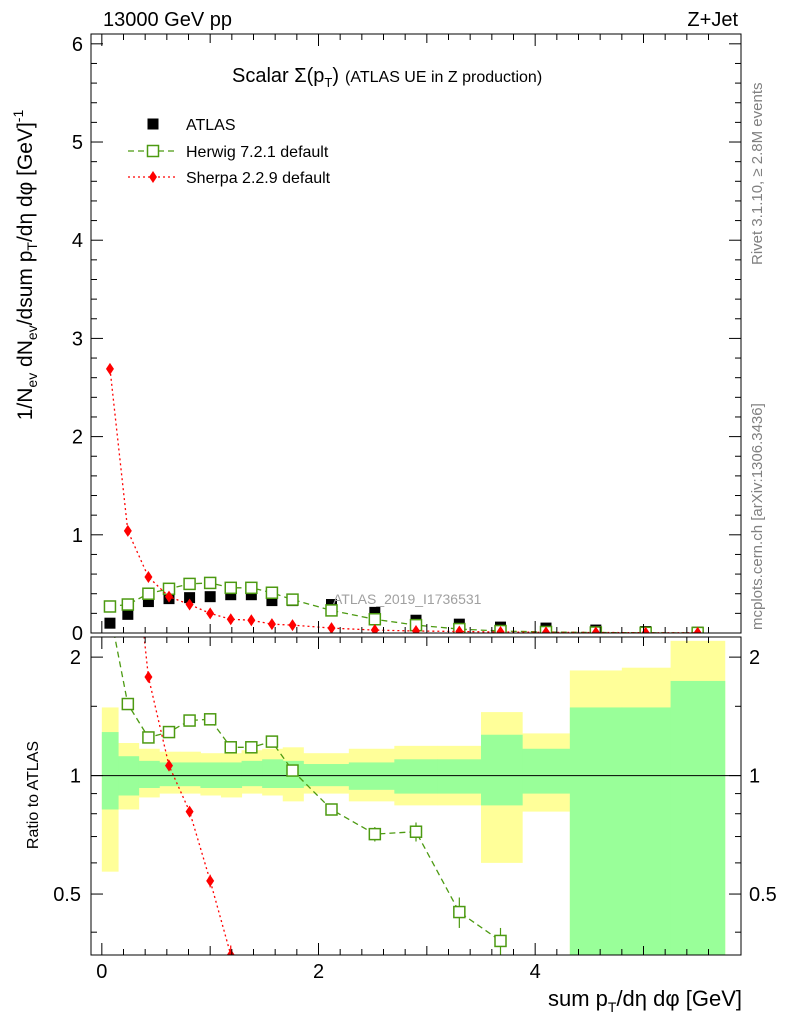  Describe the element at coordinates (77, 536) in the screenshot. I see `main-y-tick-label: 1` at that location.